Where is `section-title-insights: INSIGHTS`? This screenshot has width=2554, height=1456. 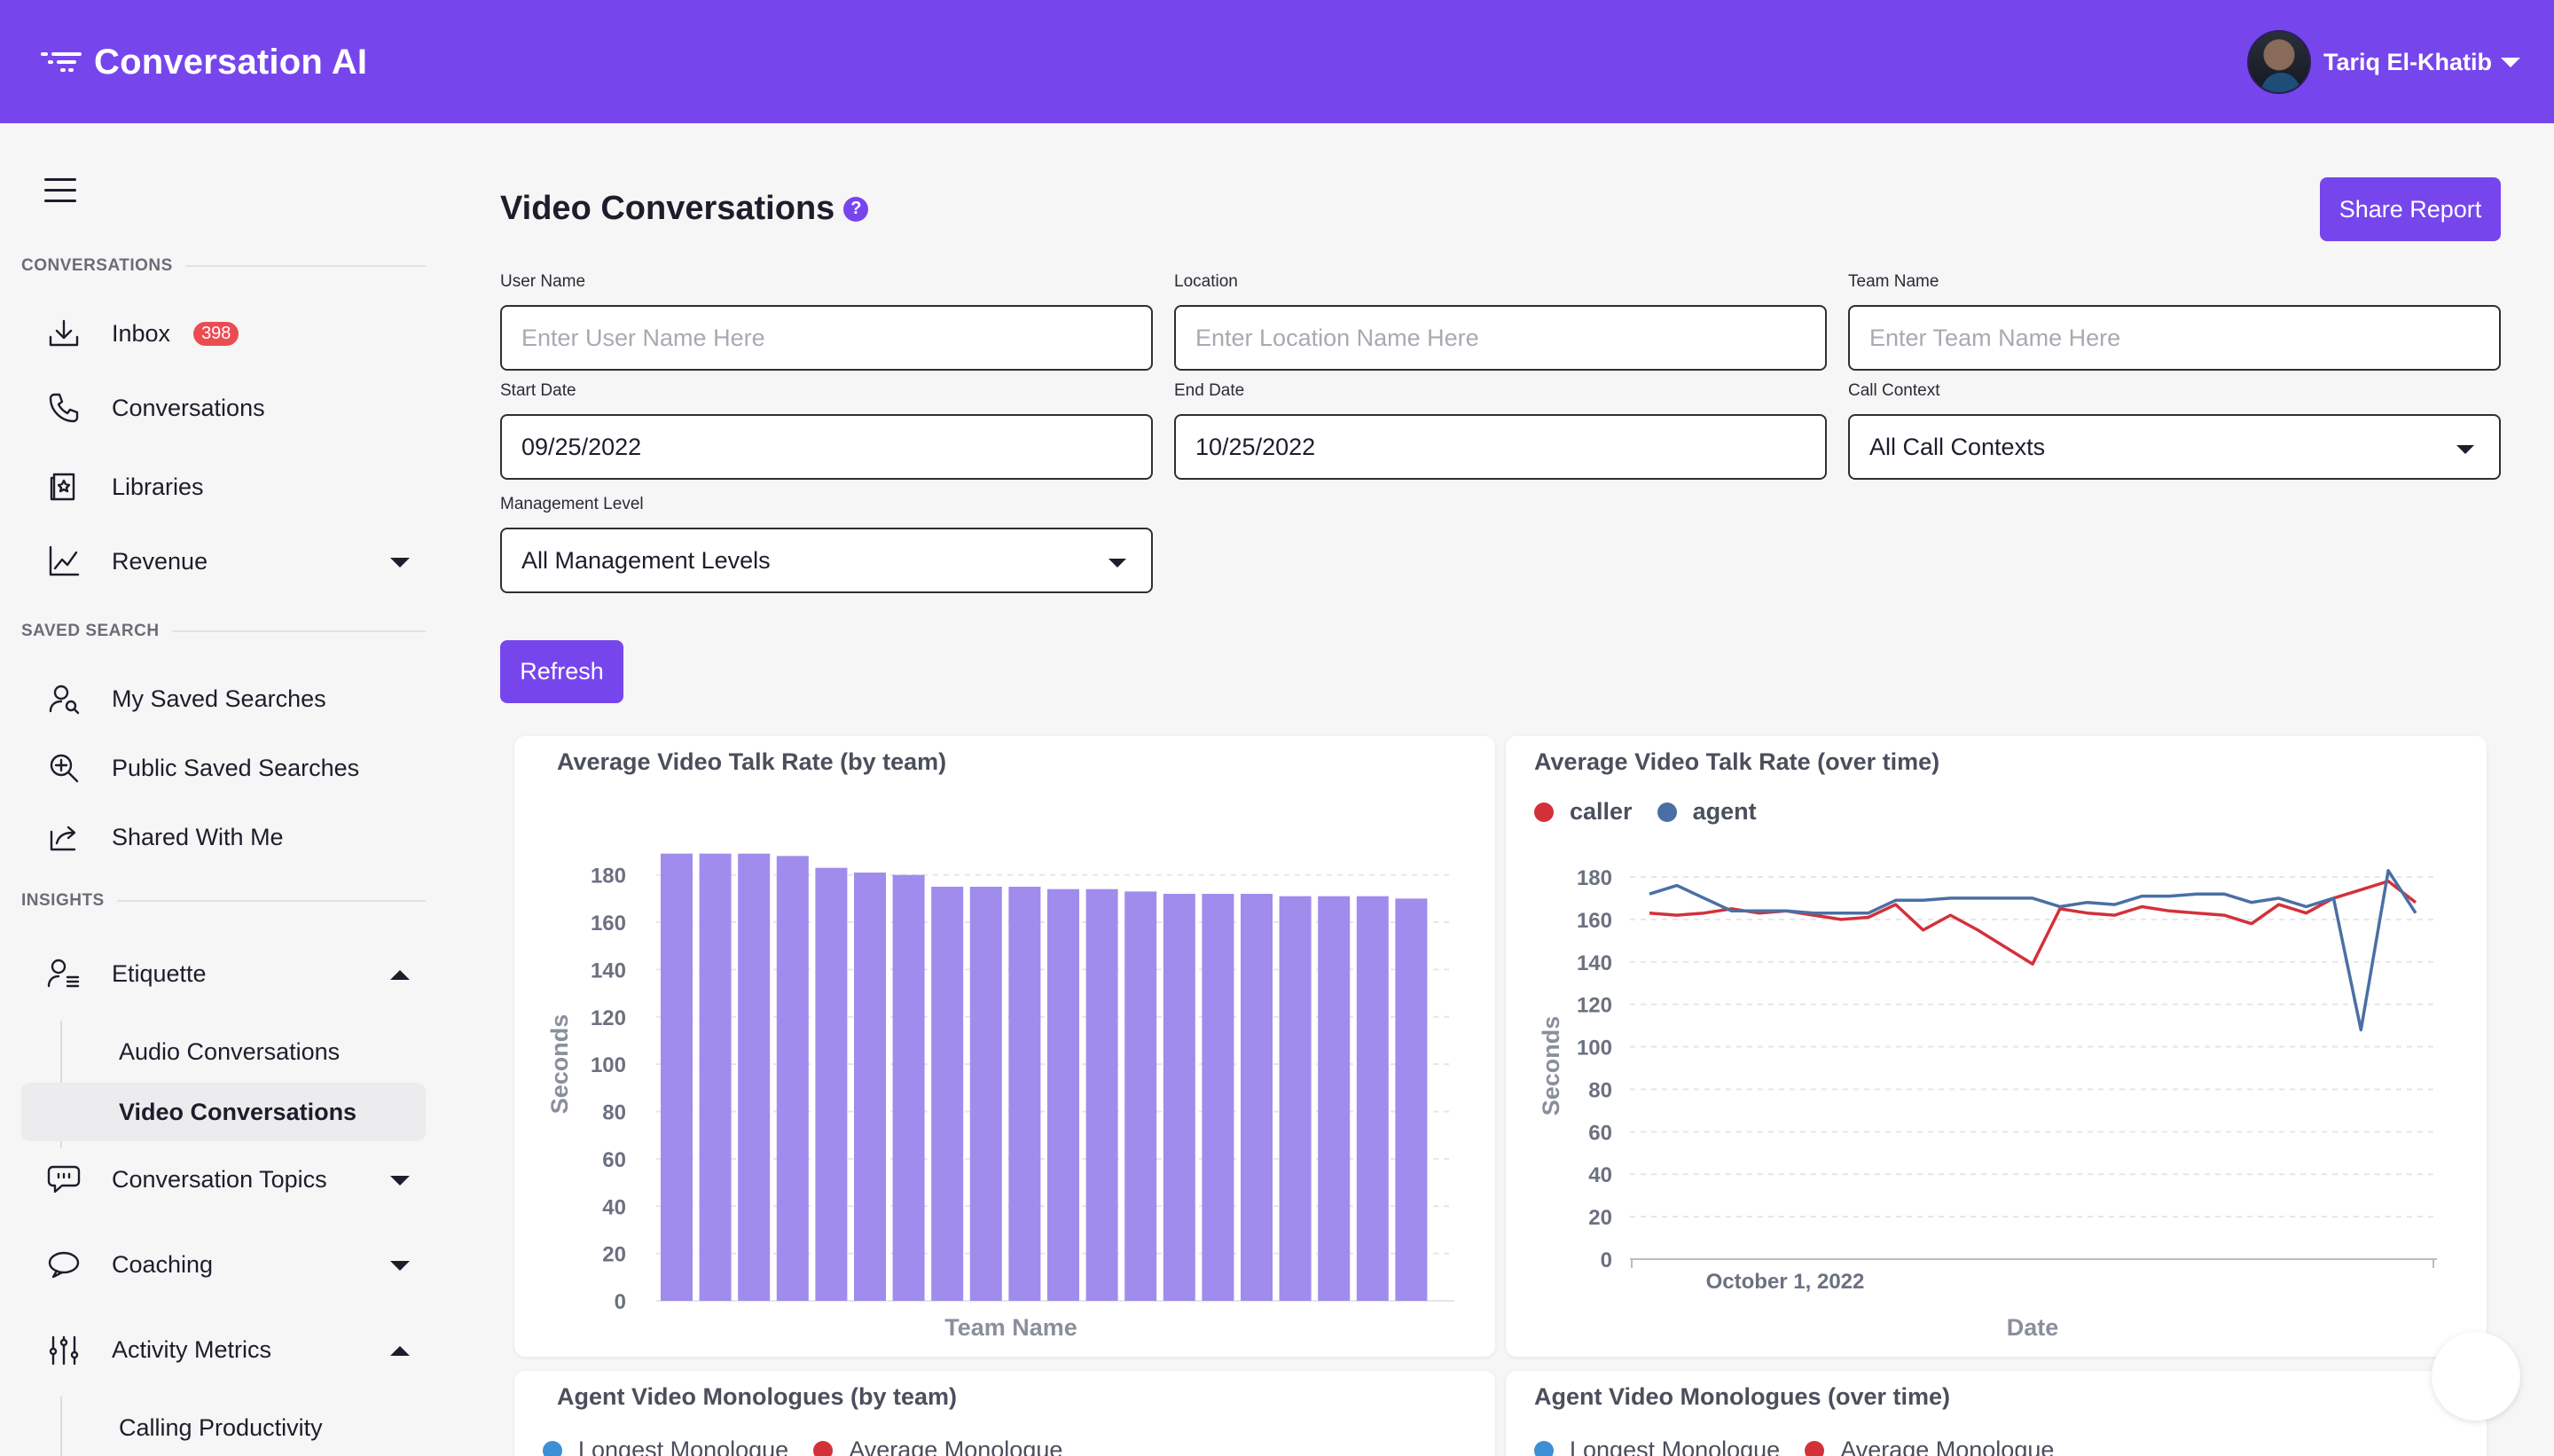 section-title-insights: INSIGHTS is located at coordinates (223, 901).